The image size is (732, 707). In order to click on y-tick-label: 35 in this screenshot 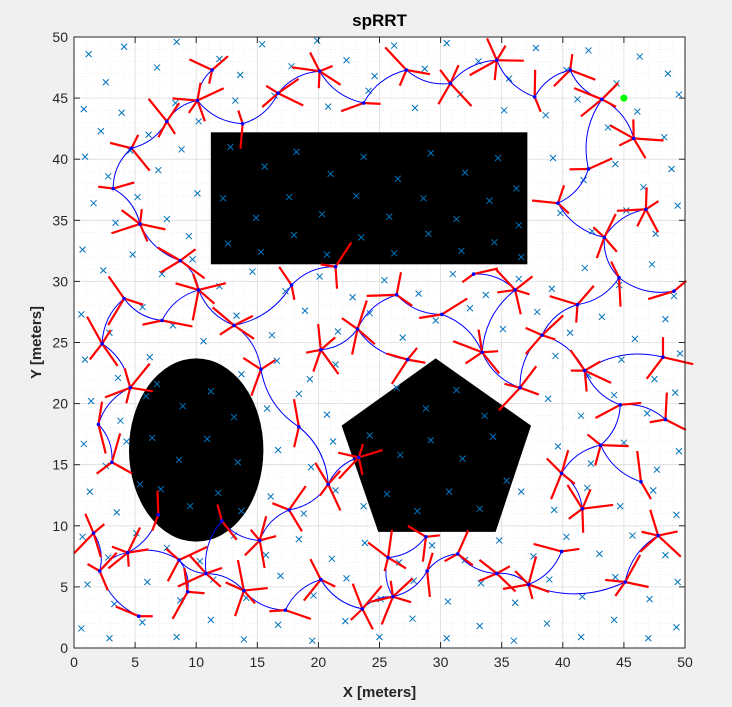, I will do `click(60, 220)`.